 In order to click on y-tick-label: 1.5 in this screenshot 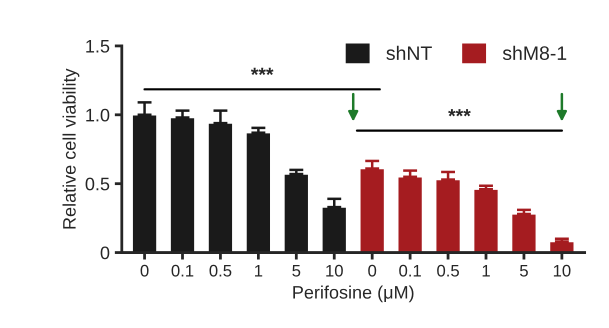, I will do `click(98, 46)`.